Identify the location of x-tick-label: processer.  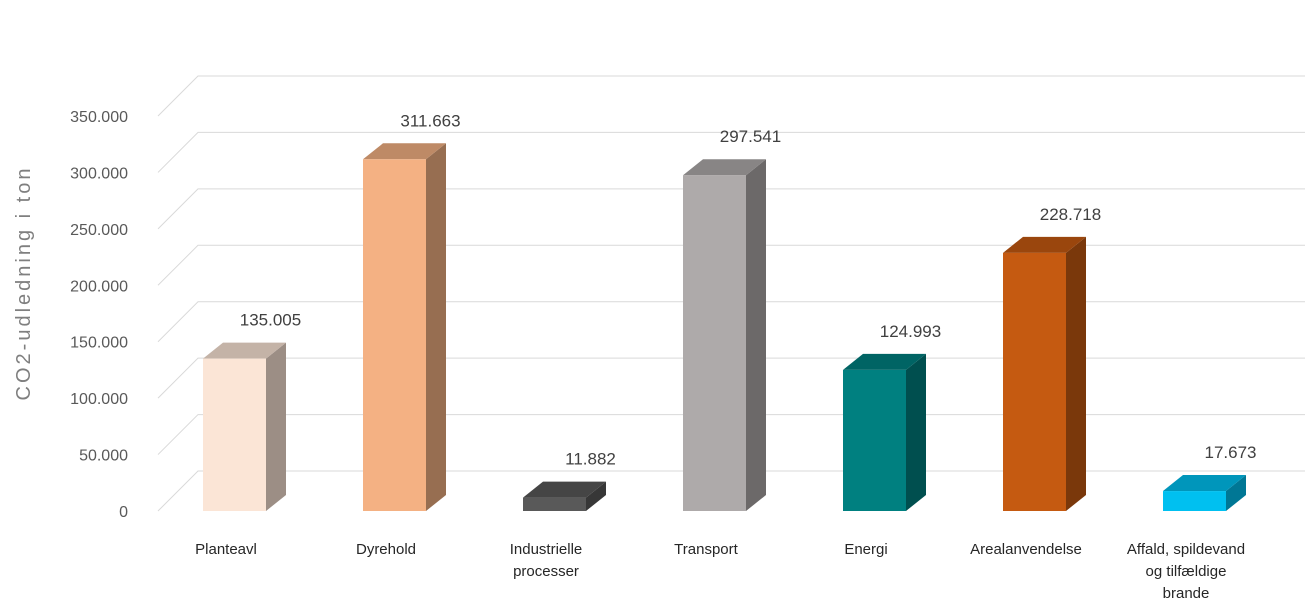
(546, 571).